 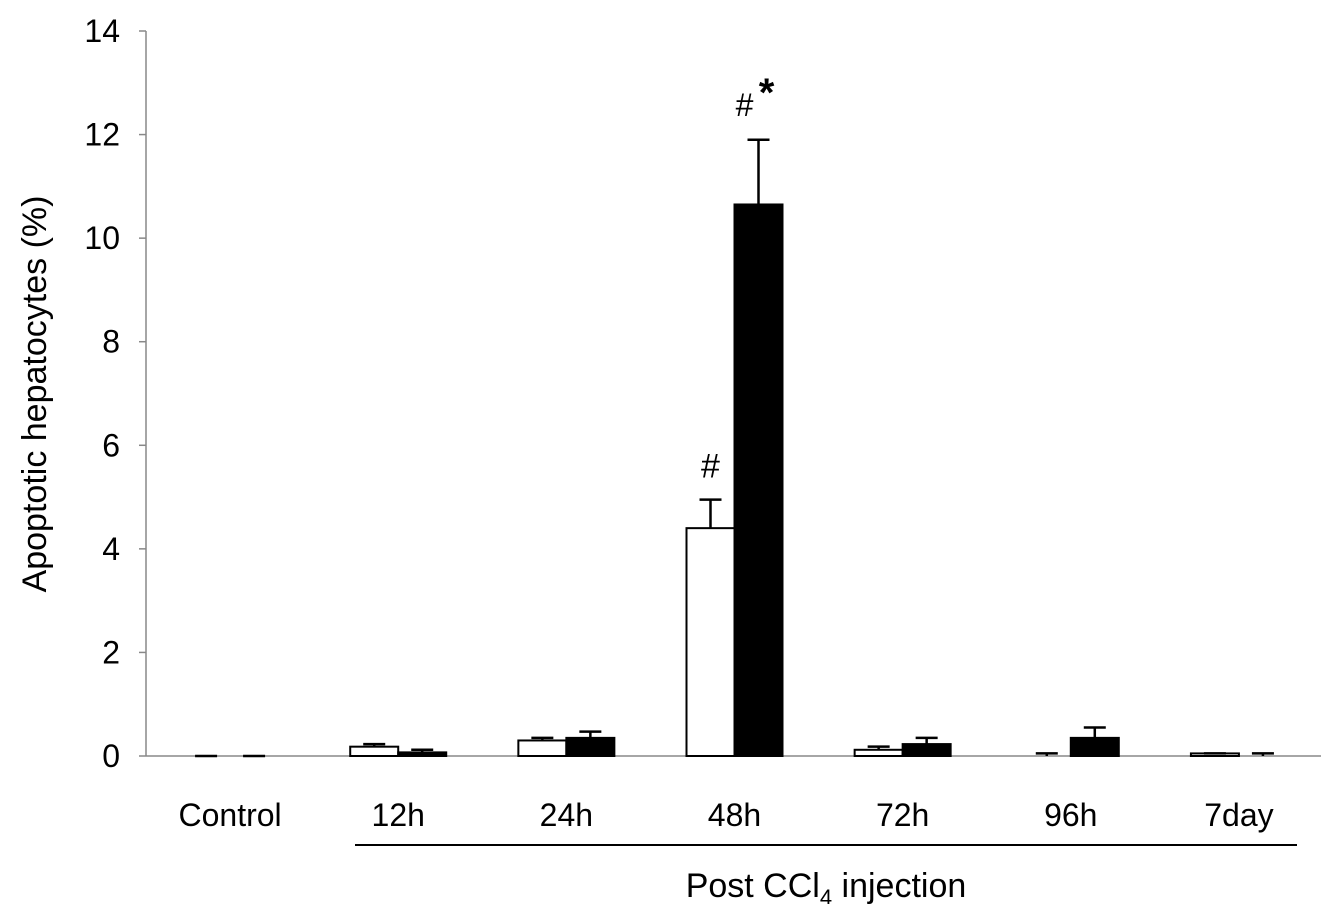 I want to click on y-tick-label: 4, so click(x=111, y=549).